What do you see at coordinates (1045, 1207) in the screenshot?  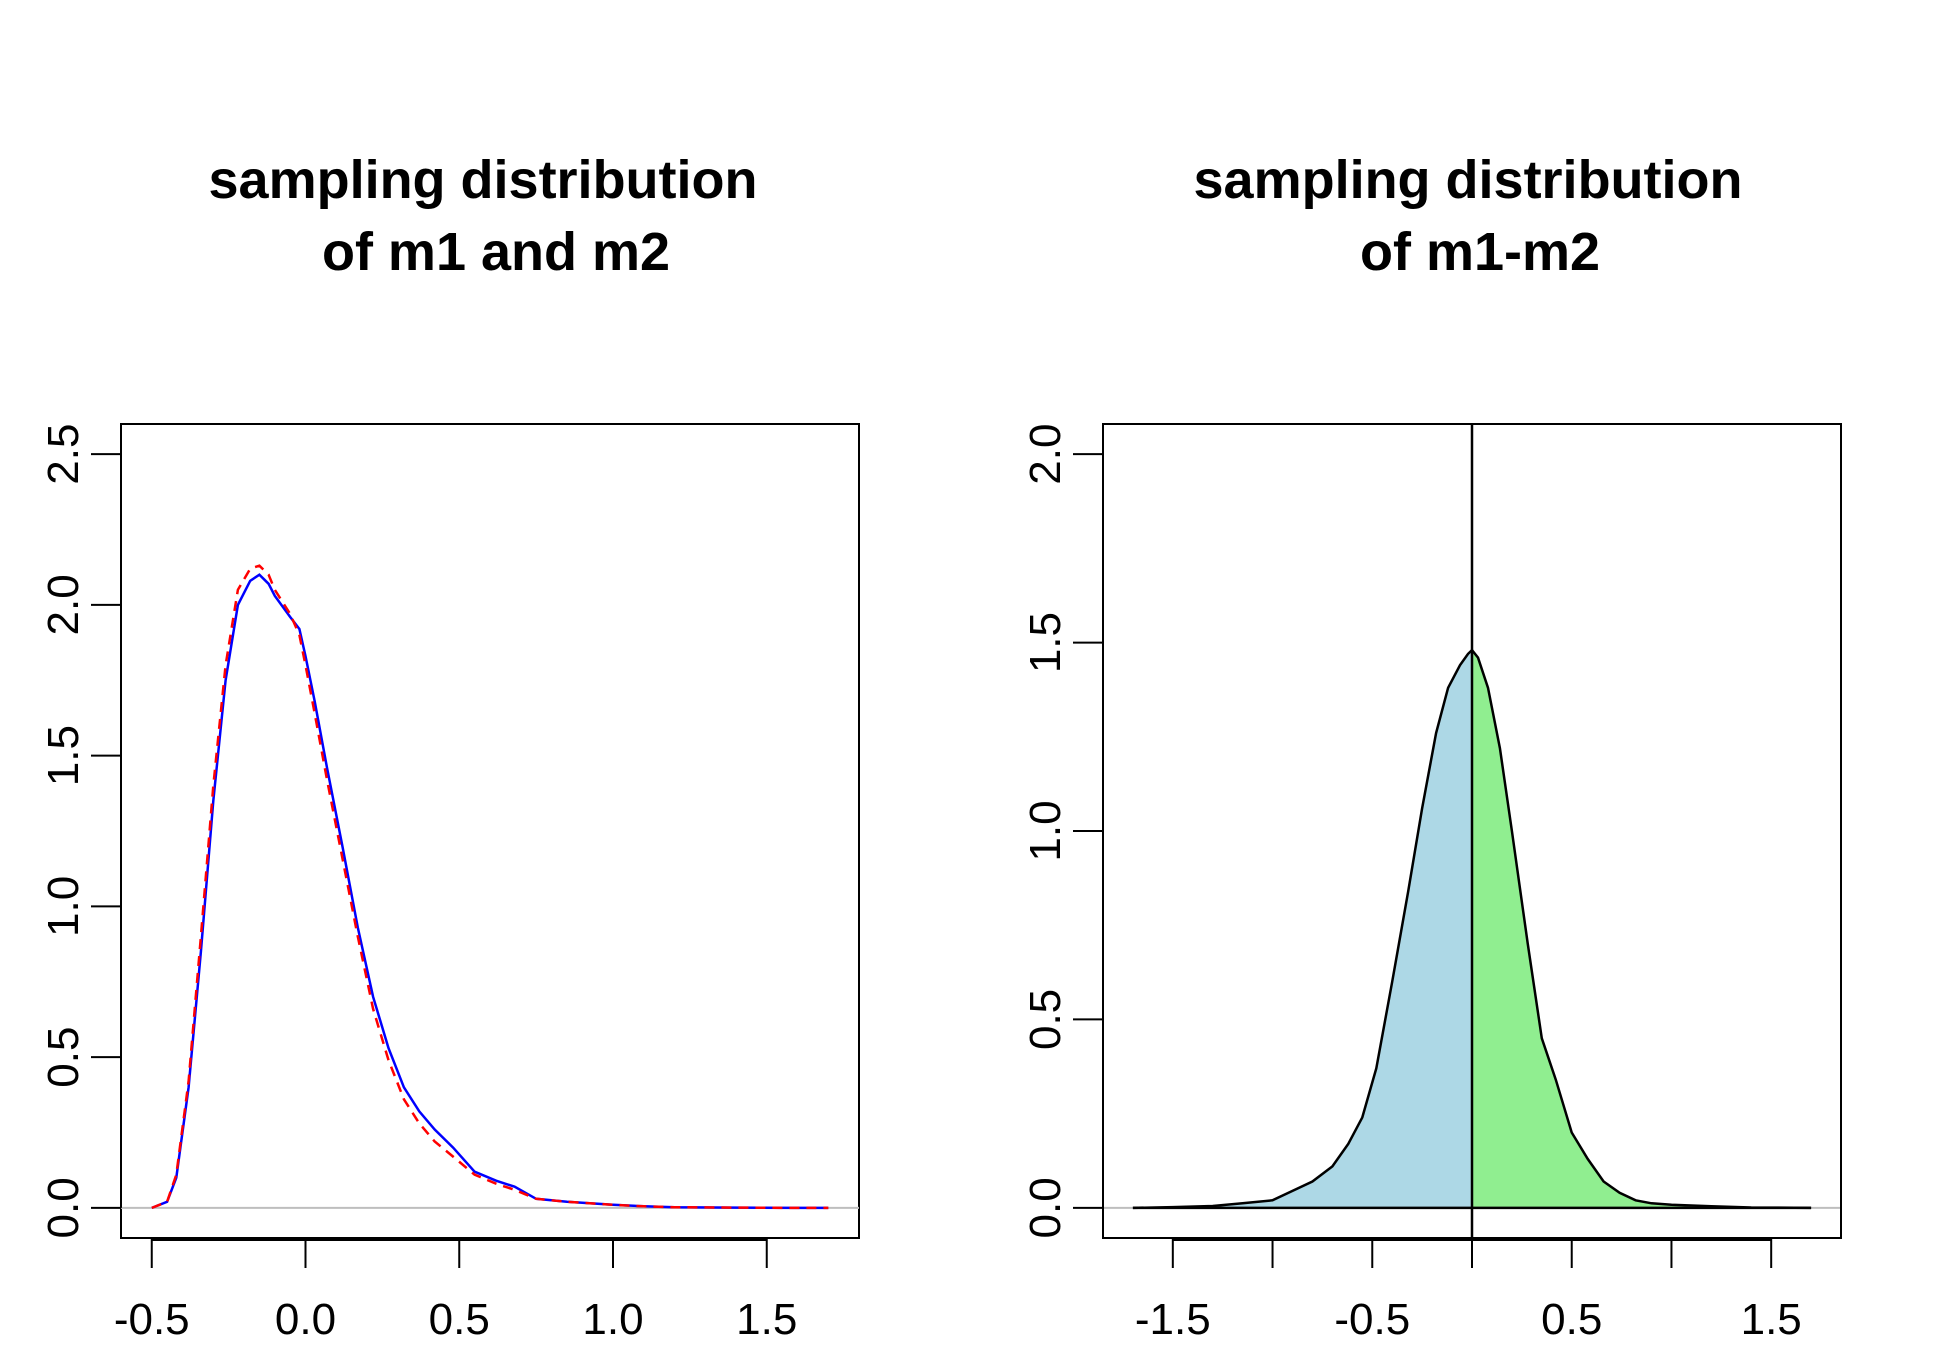 I see `right-y-tick-label: 0.0` at bounding box center [1045, 1207].